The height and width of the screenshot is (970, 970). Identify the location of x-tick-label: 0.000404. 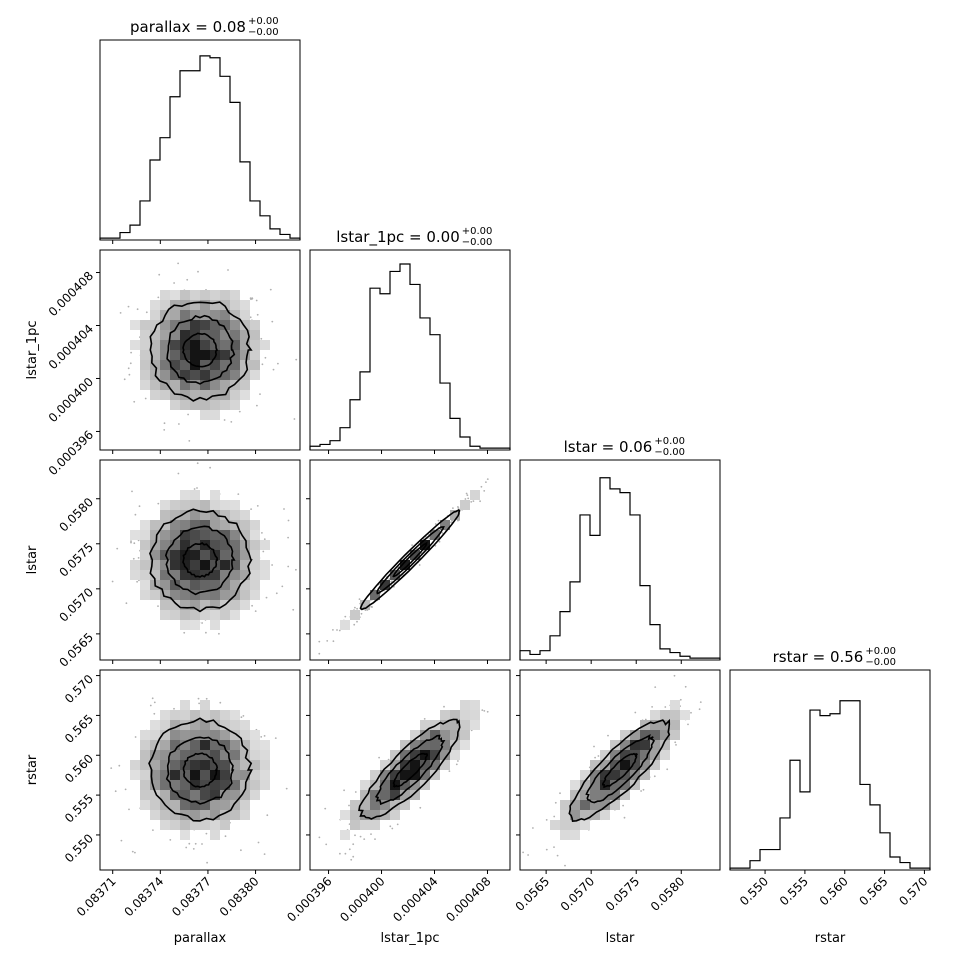
(415, 899).